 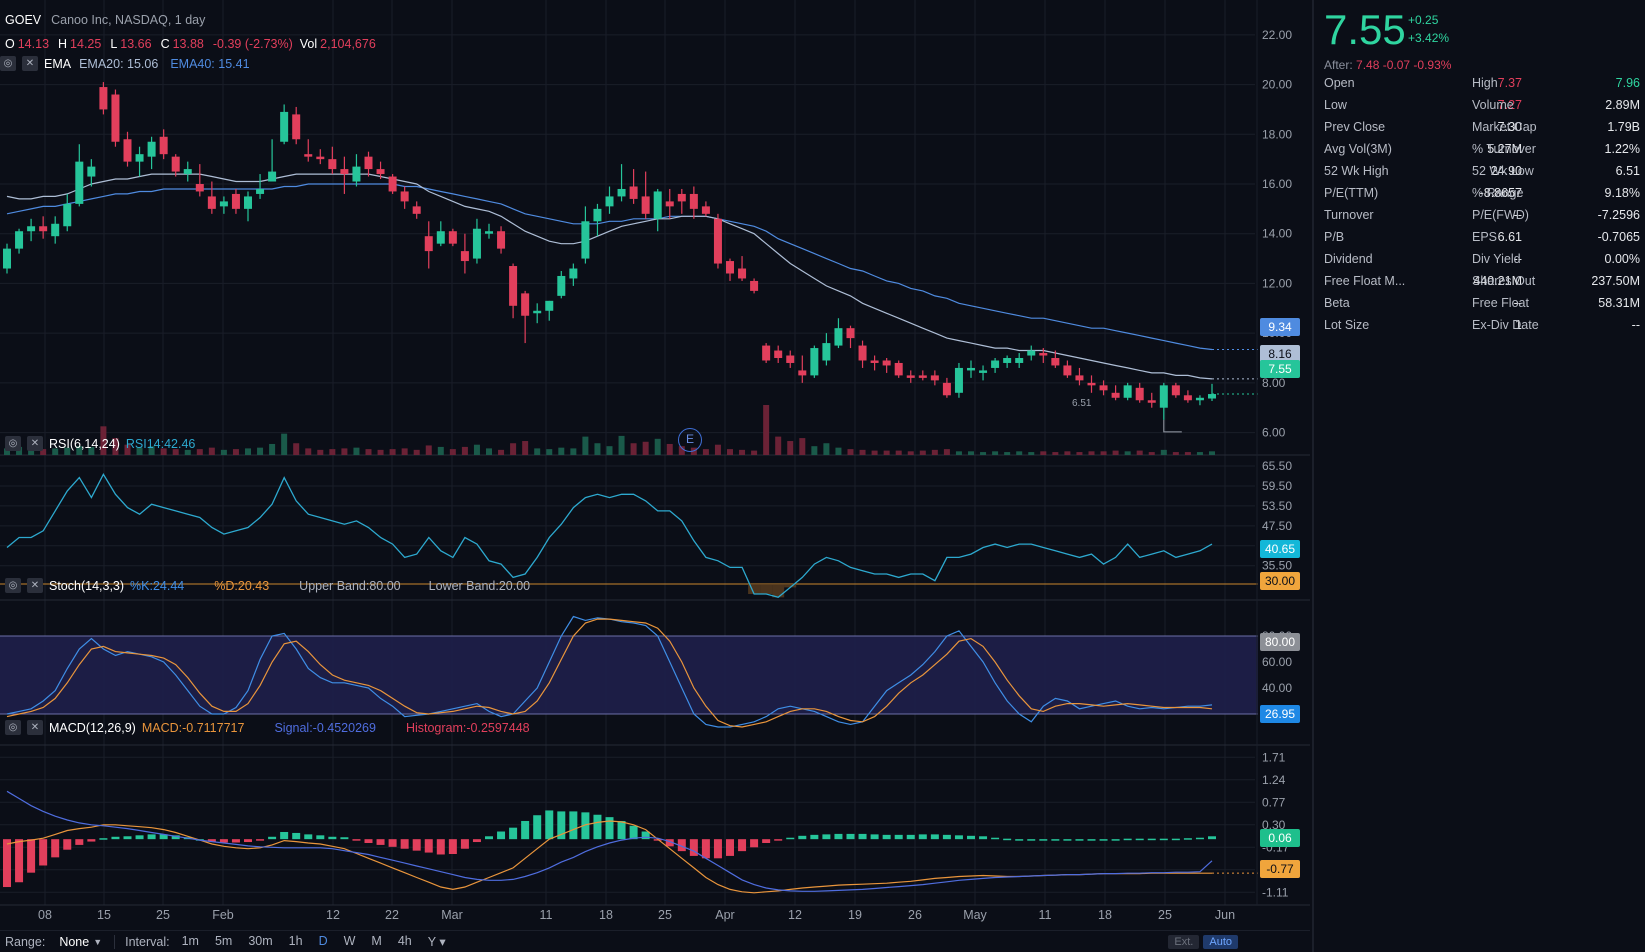 I want to click on stat-value: --, so click(x=1517, y=259).